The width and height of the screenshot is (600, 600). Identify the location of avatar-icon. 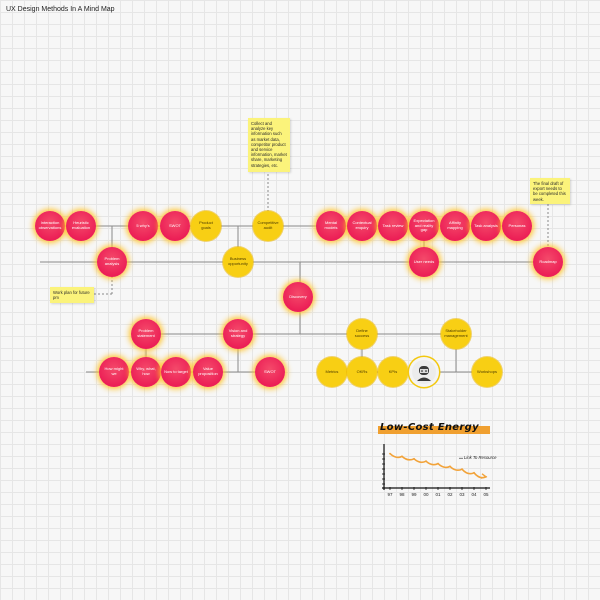
(424, 372).